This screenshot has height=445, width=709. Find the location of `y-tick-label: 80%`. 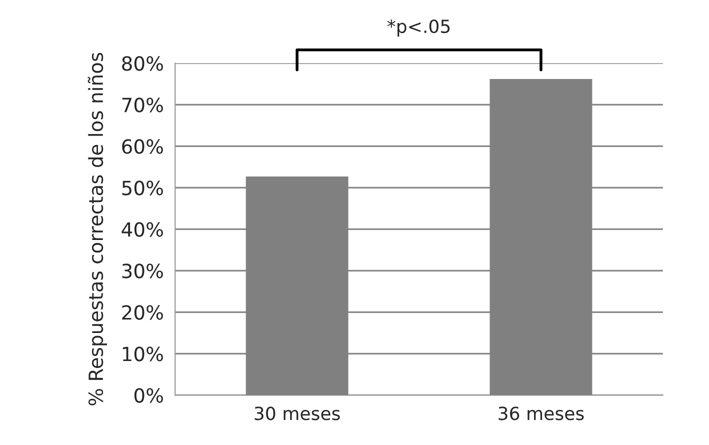

y-tick-label: 80% is located at coordinates (142, 63).